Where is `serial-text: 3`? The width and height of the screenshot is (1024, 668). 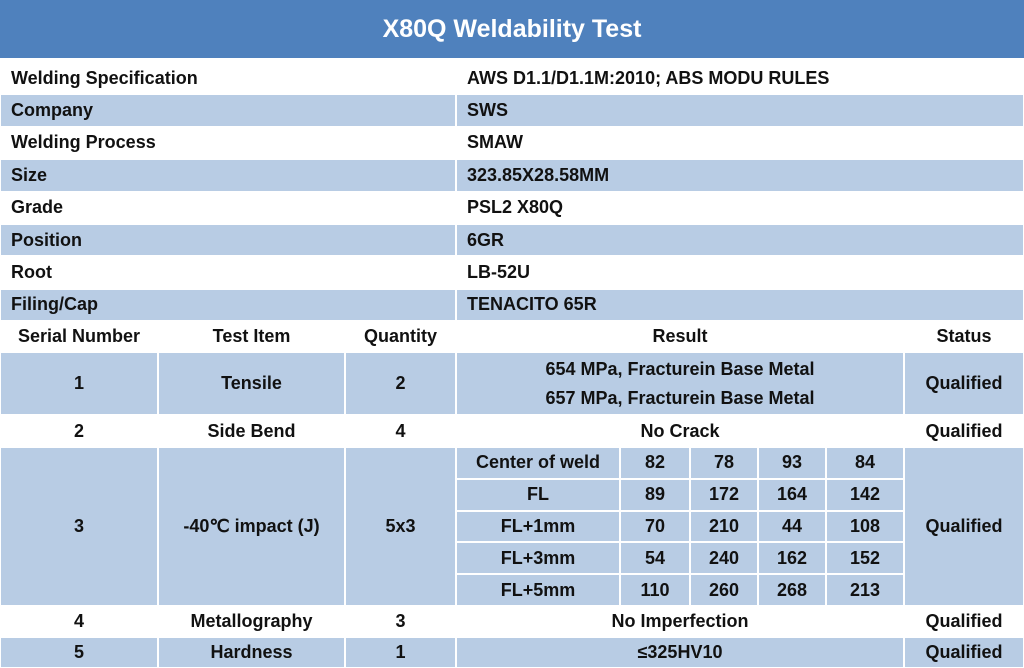
serial-text: 3 is located at coordinates (78, 526).